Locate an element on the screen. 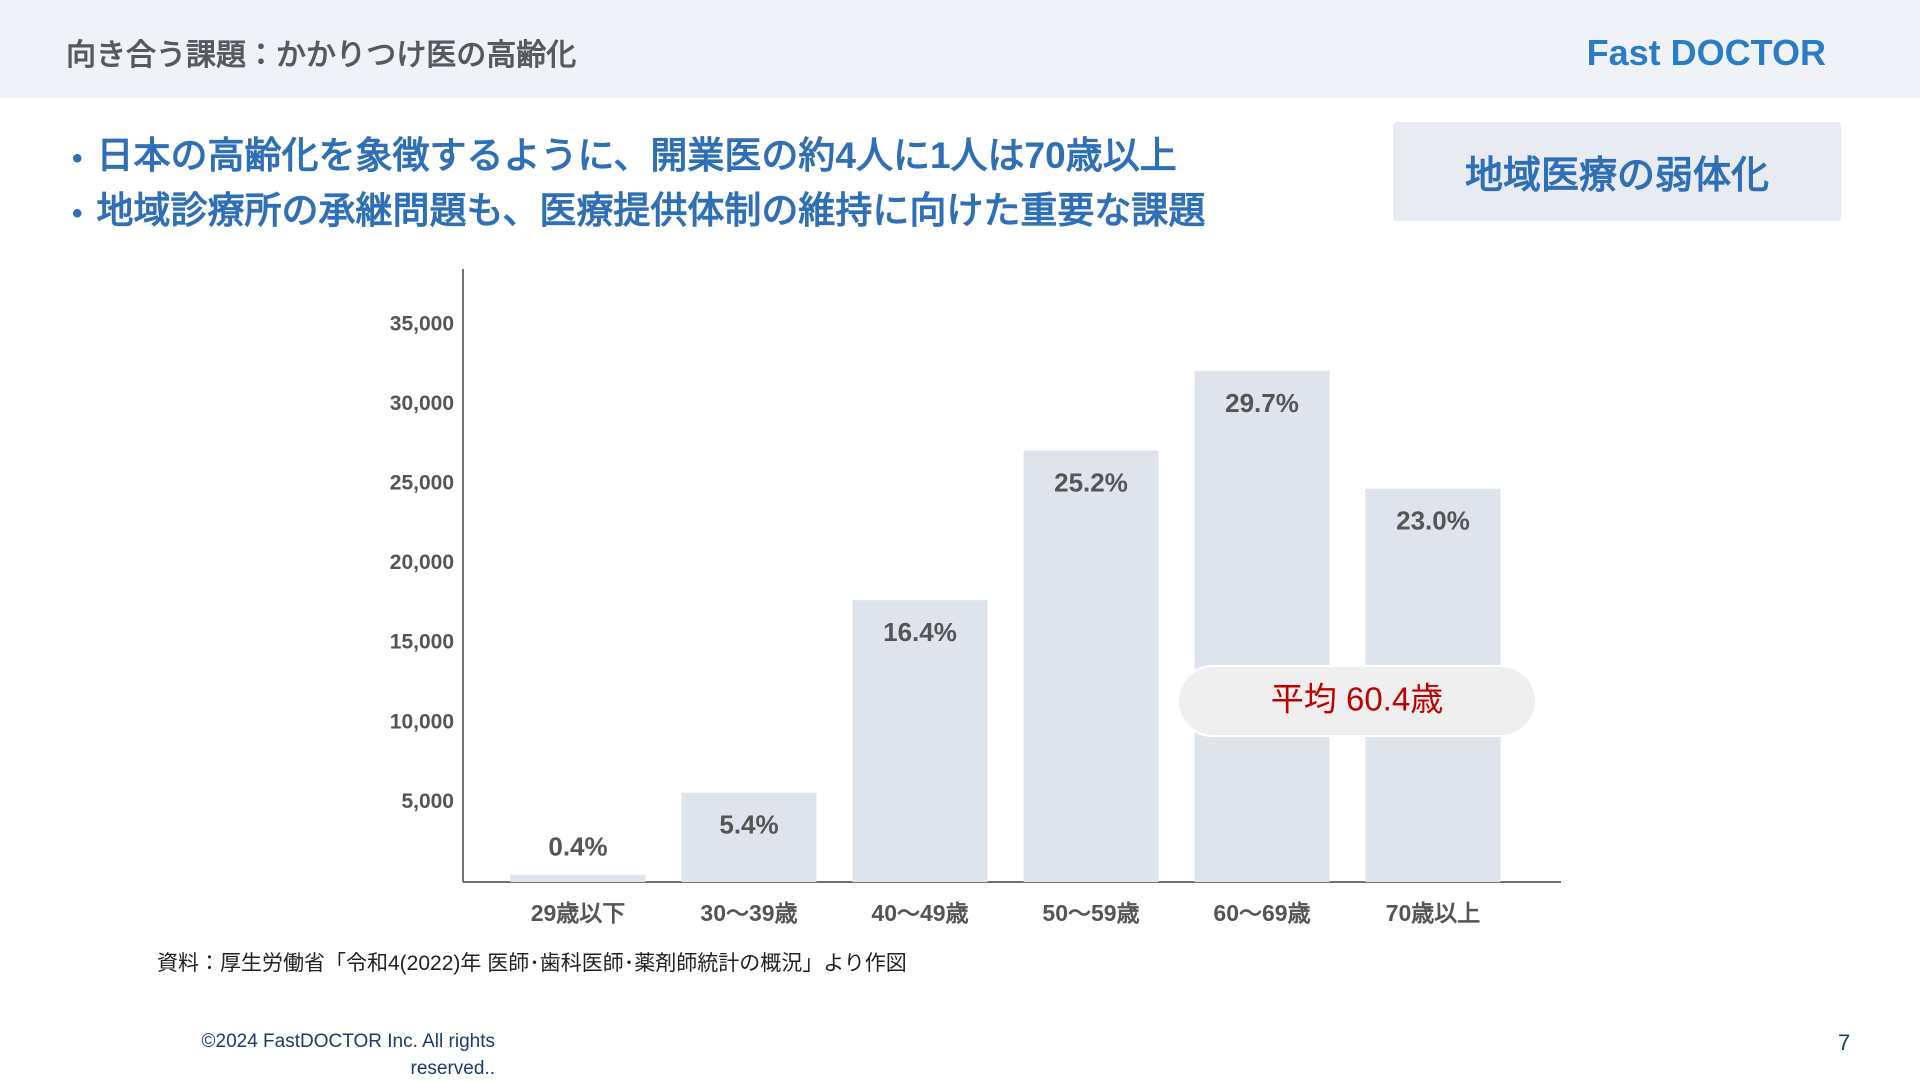 Image resolution: width=1920 pixels, height=1082 pixels. tag: 地域医療の弱体化 is located at coordinates (1617, 171).